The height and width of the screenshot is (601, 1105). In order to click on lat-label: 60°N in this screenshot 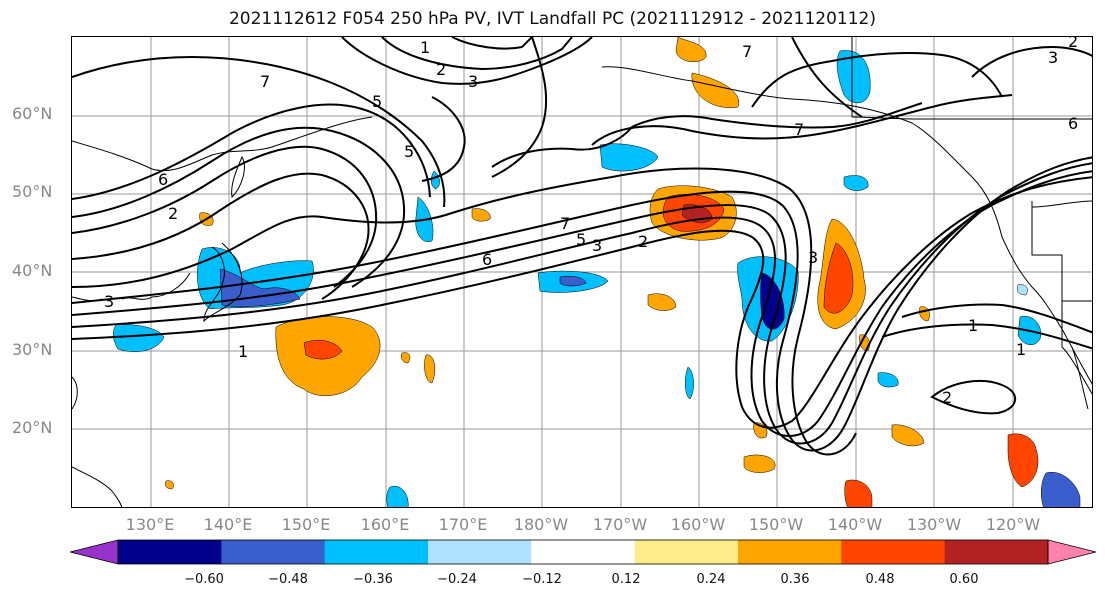, I will do `click(32, 113)`.